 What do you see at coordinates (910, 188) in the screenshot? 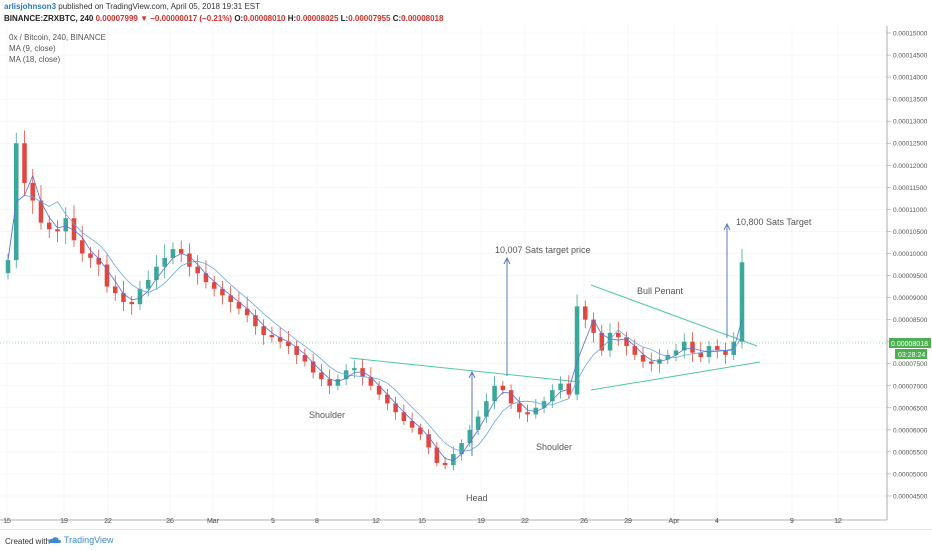
I see `y-tick-label: 0.00011500` at bounding box center [910, 188].